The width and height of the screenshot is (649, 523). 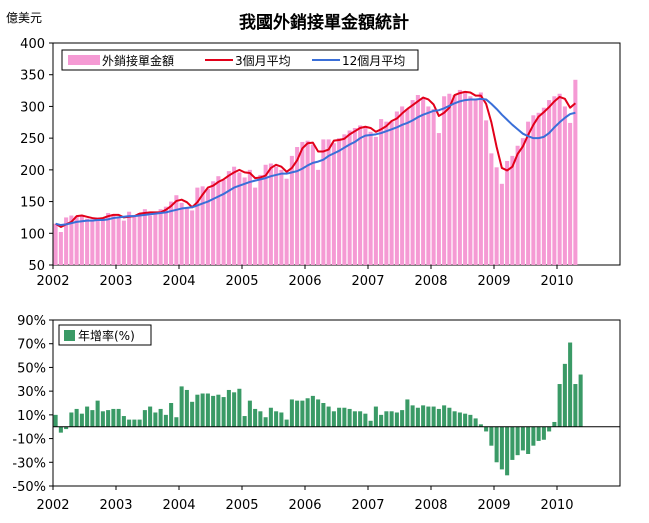 What do you see at coordinates (32, 171) in the screenshot?
I see `y-tick-label: 200` at bounding box center [32, 171].